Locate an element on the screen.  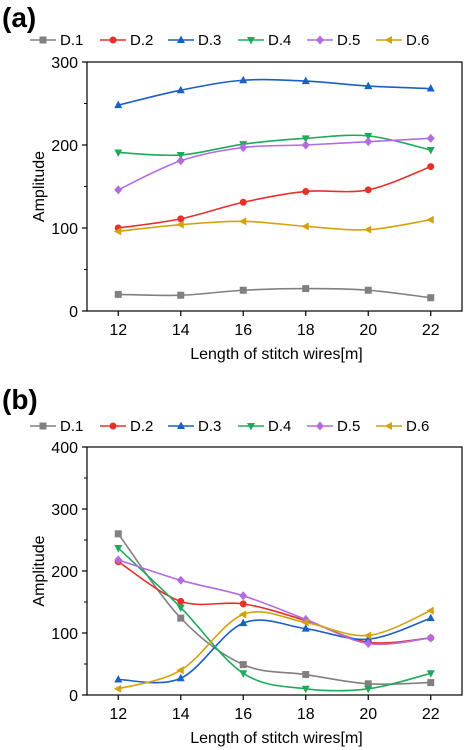
series-line-D.1 is located at coordinates (274, 293).